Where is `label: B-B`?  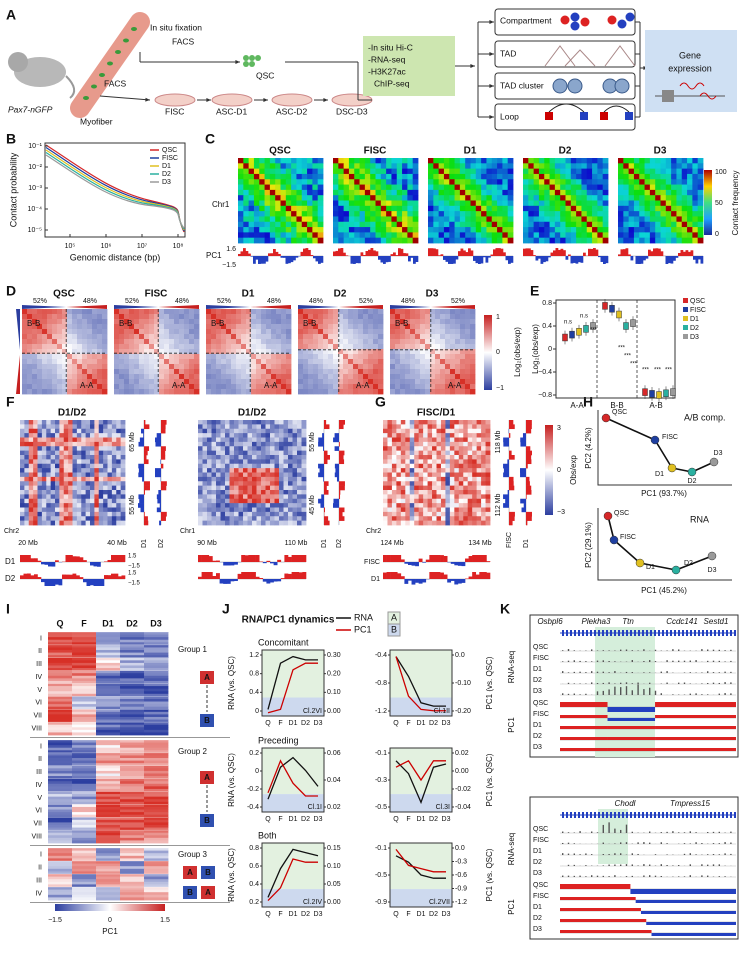
label: B-B is located at coordinates (217, 323).